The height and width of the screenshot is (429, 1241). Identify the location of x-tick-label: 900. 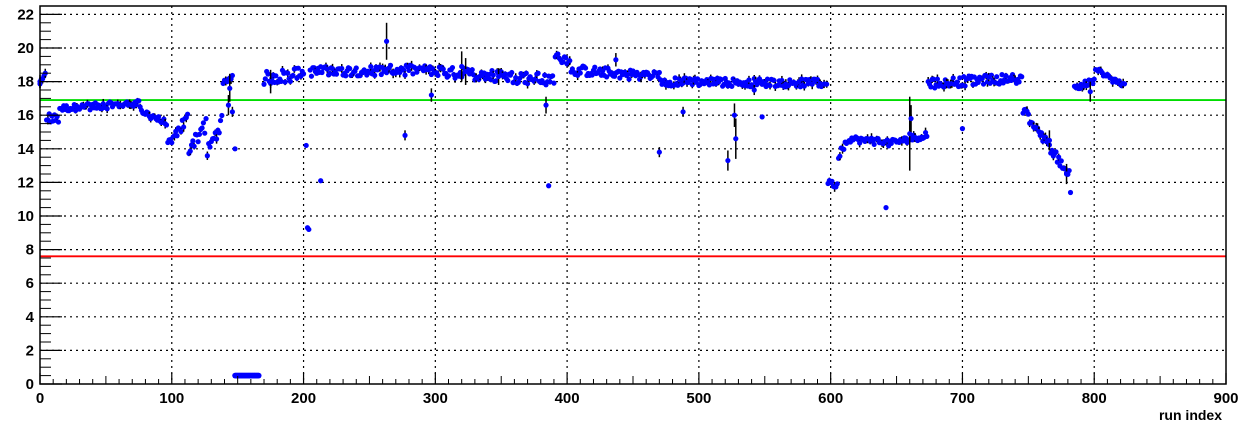
(1225, 398).